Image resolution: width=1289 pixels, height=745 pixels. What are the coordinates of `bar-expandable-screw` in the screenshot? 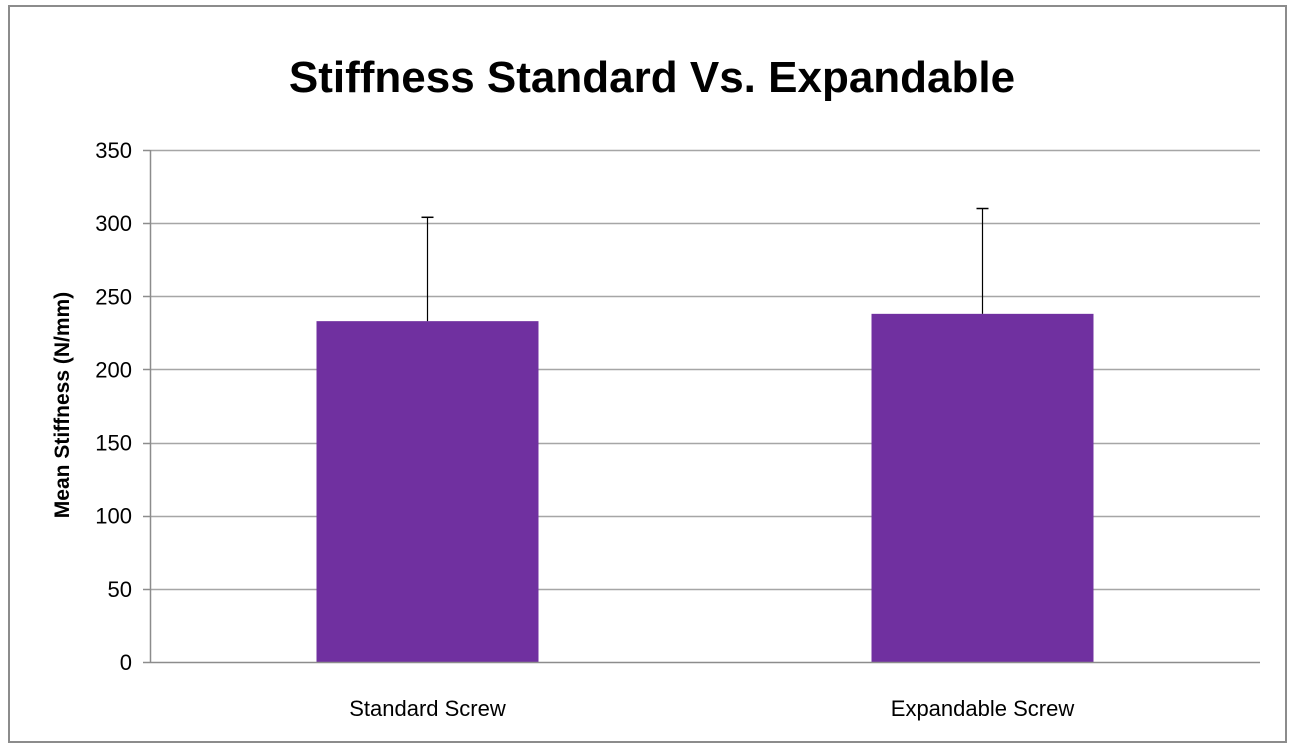 It's located at (982, 487).